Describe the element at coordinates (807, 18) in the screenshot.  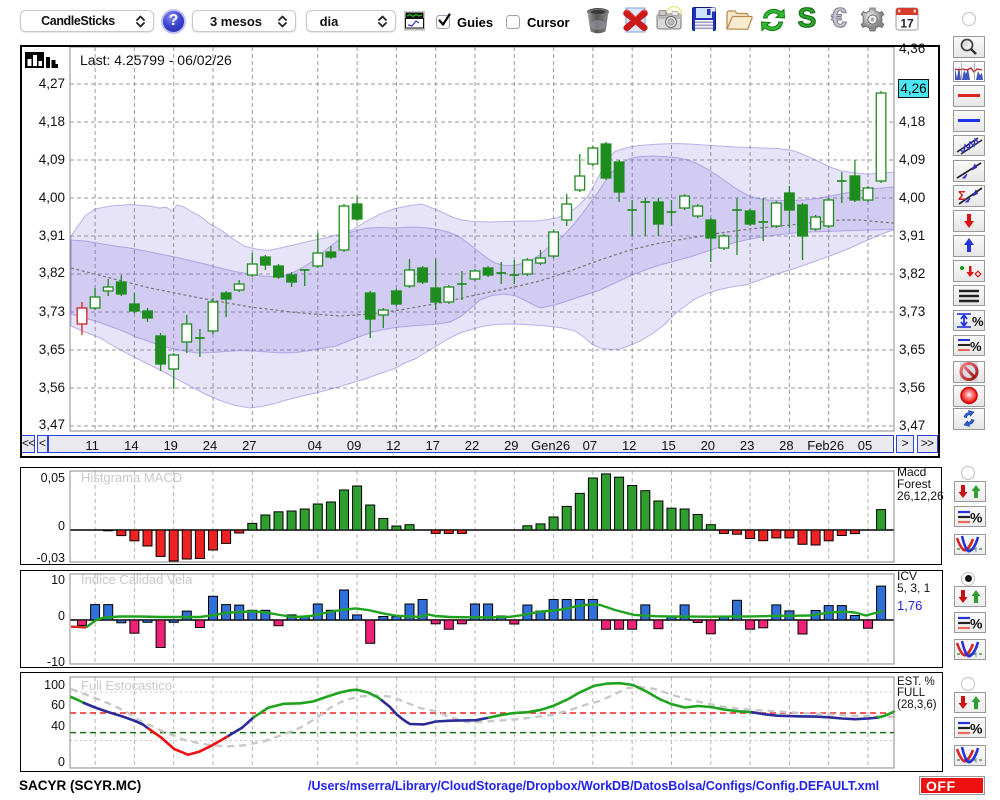
I see `svg-text: S` at that location.